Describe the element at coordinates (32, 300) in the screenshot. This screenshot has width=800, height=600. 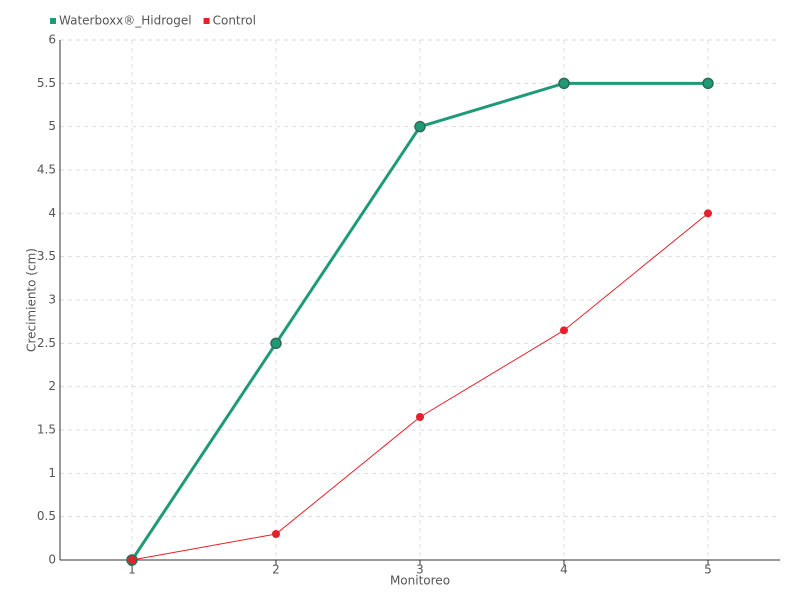
I see `y-axis-label: Crecimiento (cm)` at that location.